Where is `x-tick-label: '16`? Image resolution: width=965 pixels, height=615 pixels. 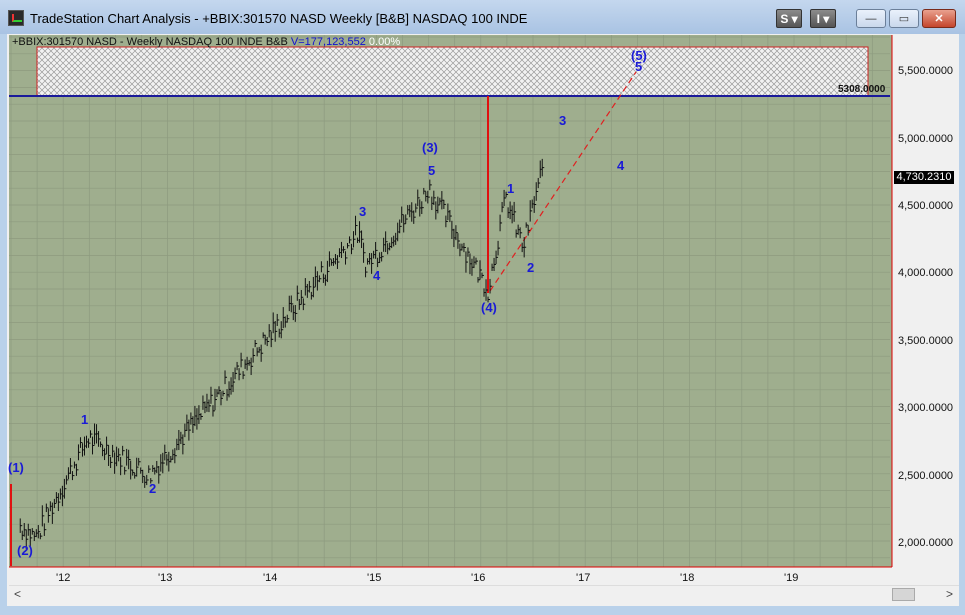
x-tick-label: '16 is located at coordinates (478, 578).